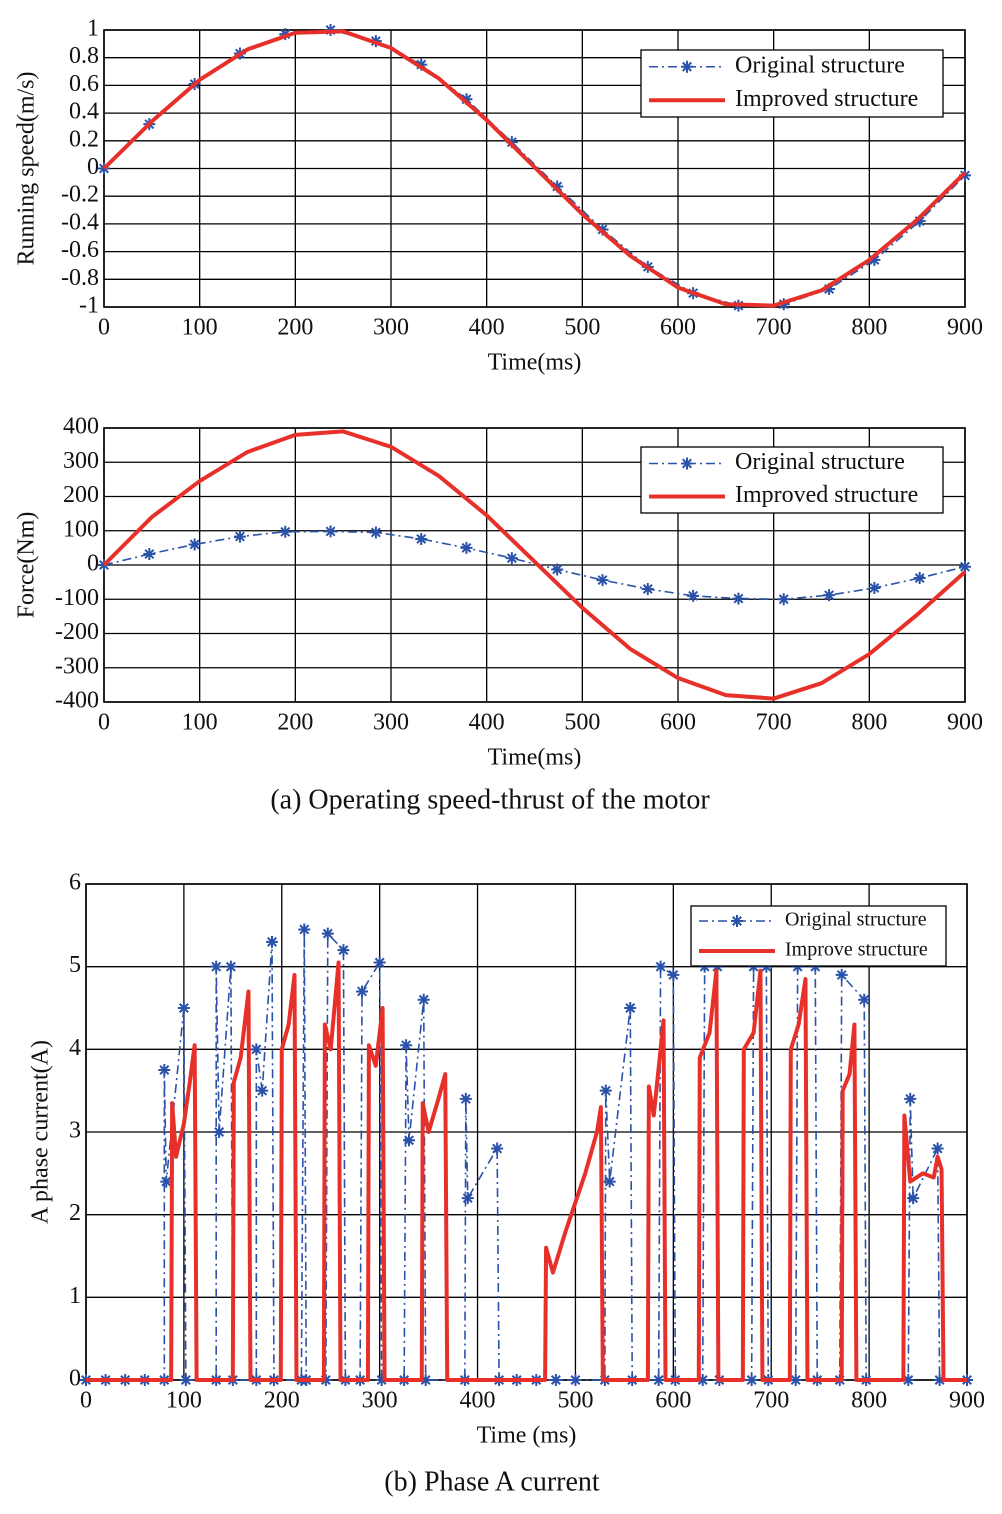 This screenshot has height=1514, width=1002. What do you see at coordinates (687, 66) in the screenshot?
I see `legend-marker` at bounding box center [687, 66].